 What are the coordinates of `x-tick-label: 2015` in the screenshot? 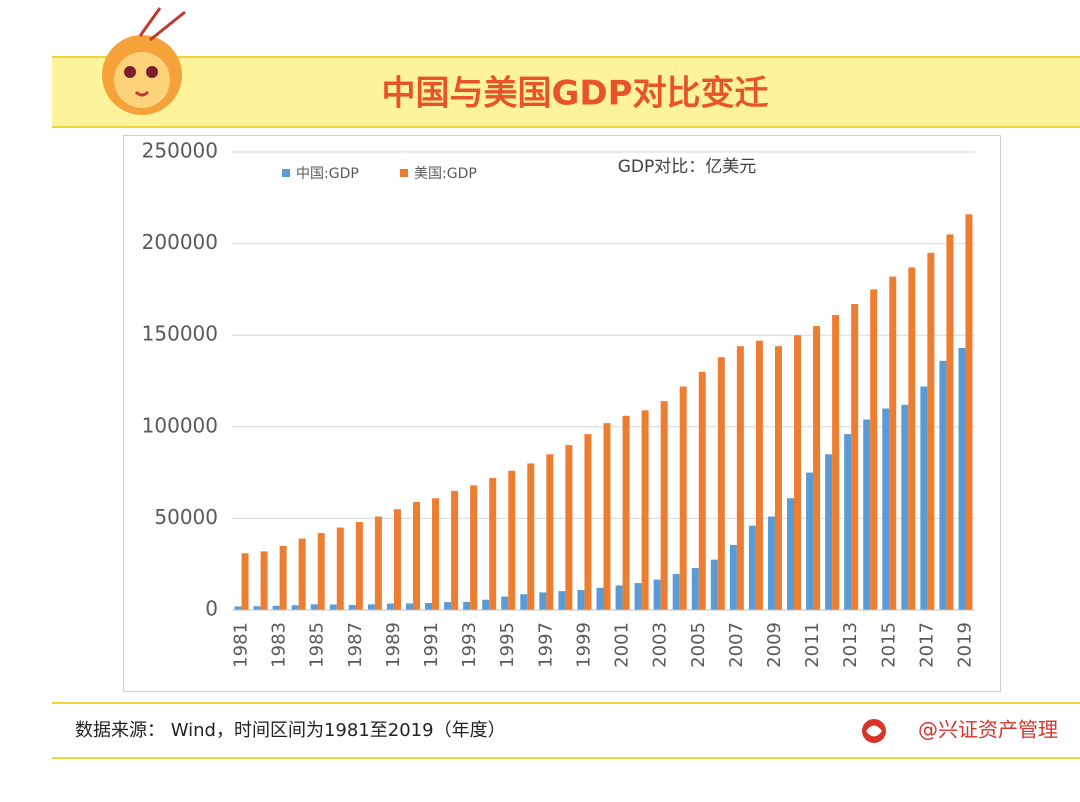 It's located at (888, 645).